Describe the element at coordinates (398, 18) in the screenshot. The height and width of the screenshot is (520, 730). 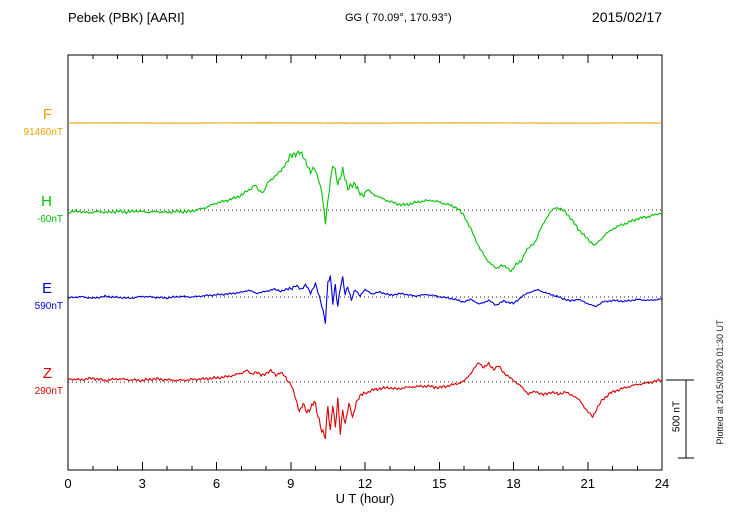
I see `geographic-coordinates: GG ( 70.09°, 170.93°)` at that location.